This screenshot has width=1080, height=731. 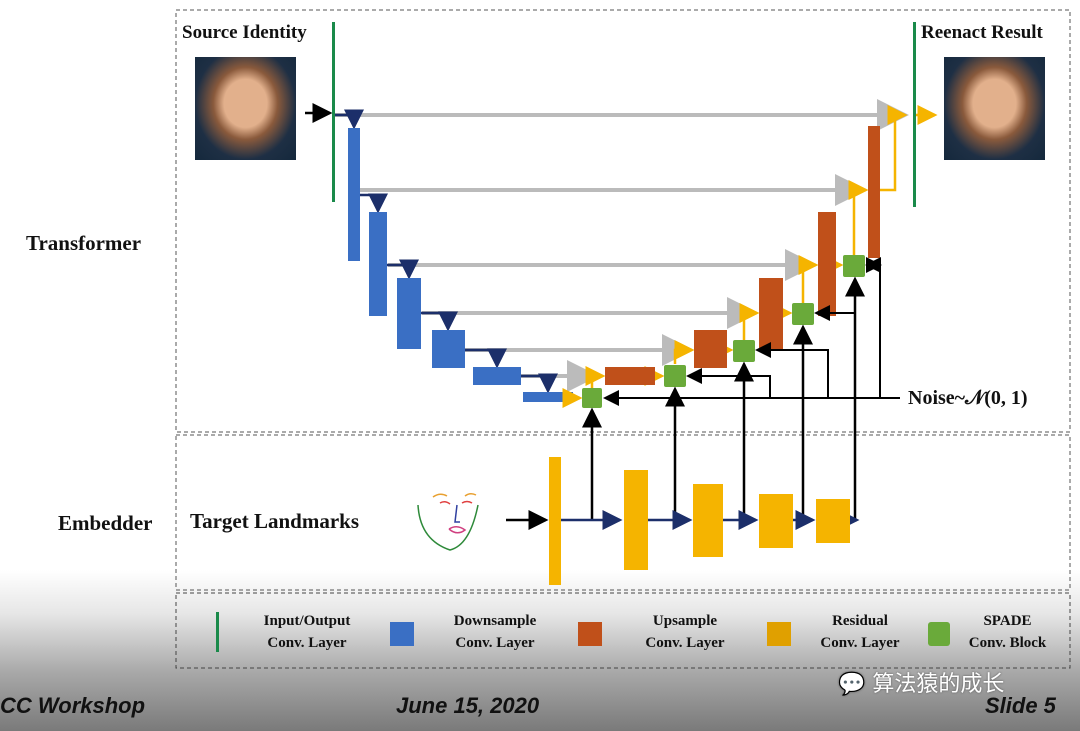 What do you see at coordinates (307, 621) in the screenshot?
I see `legend-io-line1: Input/Output` at bounding box center [307, 621].